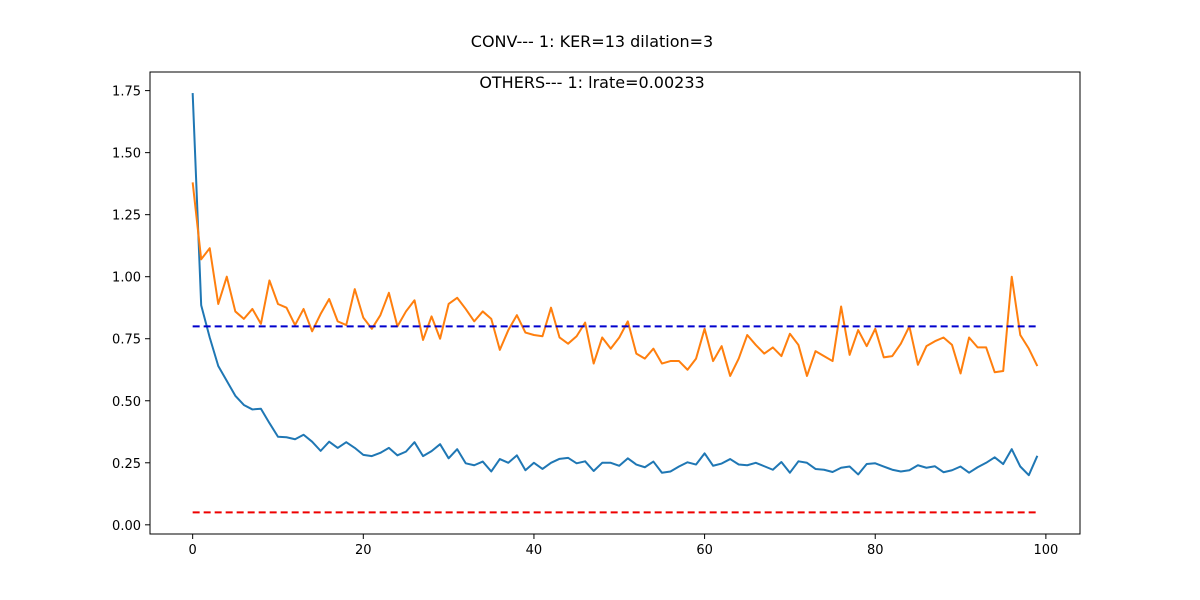 Image resolution: width=1200 pixels, height=600 pixels. I want to click on chart-title: CONV--- 1: KER=13 dilation=3, so click(592, 41).